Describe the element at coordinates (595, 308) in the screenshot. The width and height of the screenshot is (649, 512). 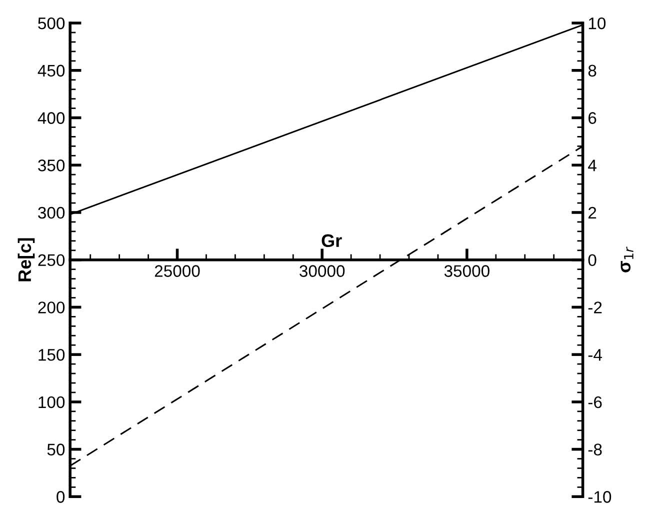
I see `y2-tick-label: -2` at that location.